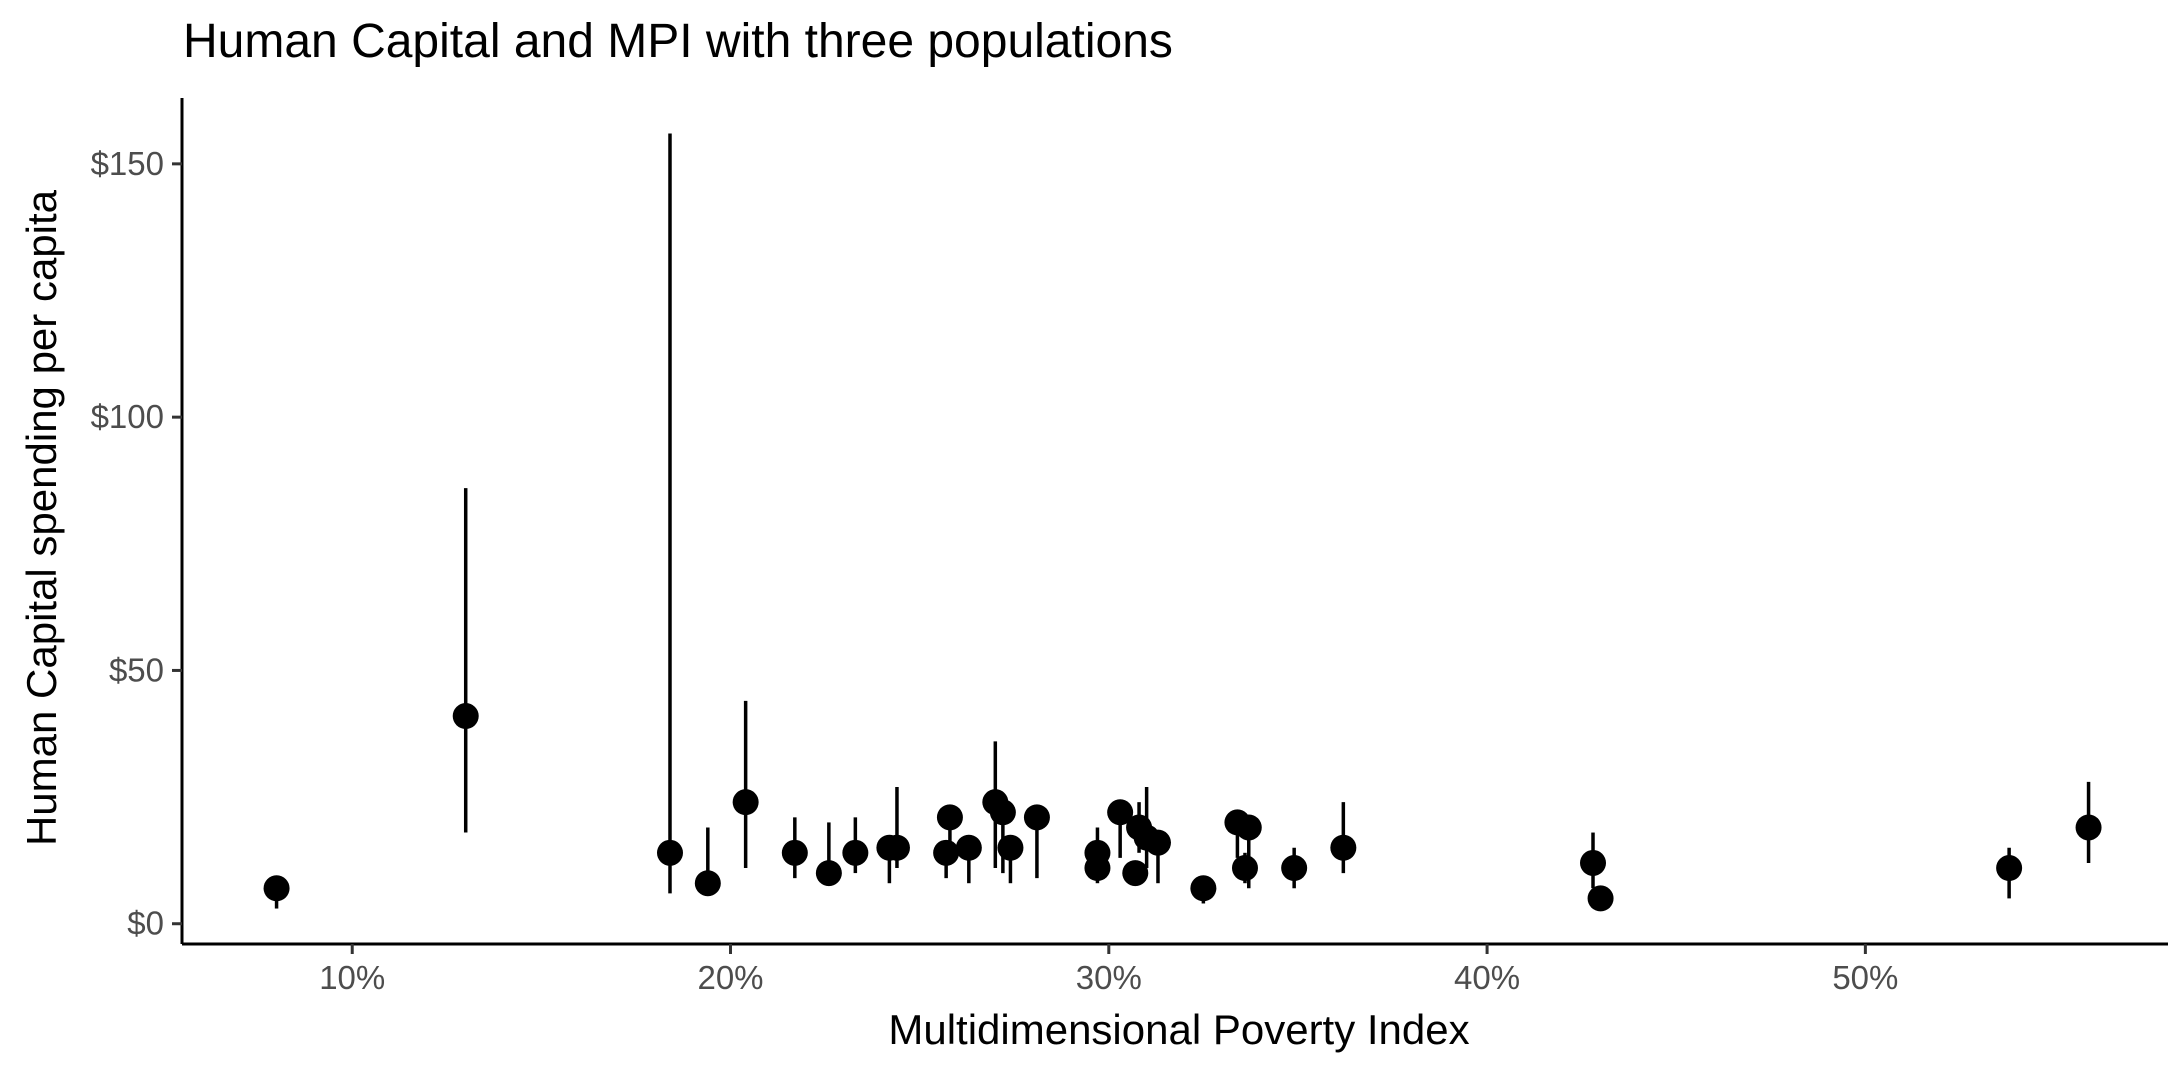  Describe the element at coordinates (1179, 1029) in the screenshot. I see `x-axis-title: Multidimensional Poverty Index` at that location.